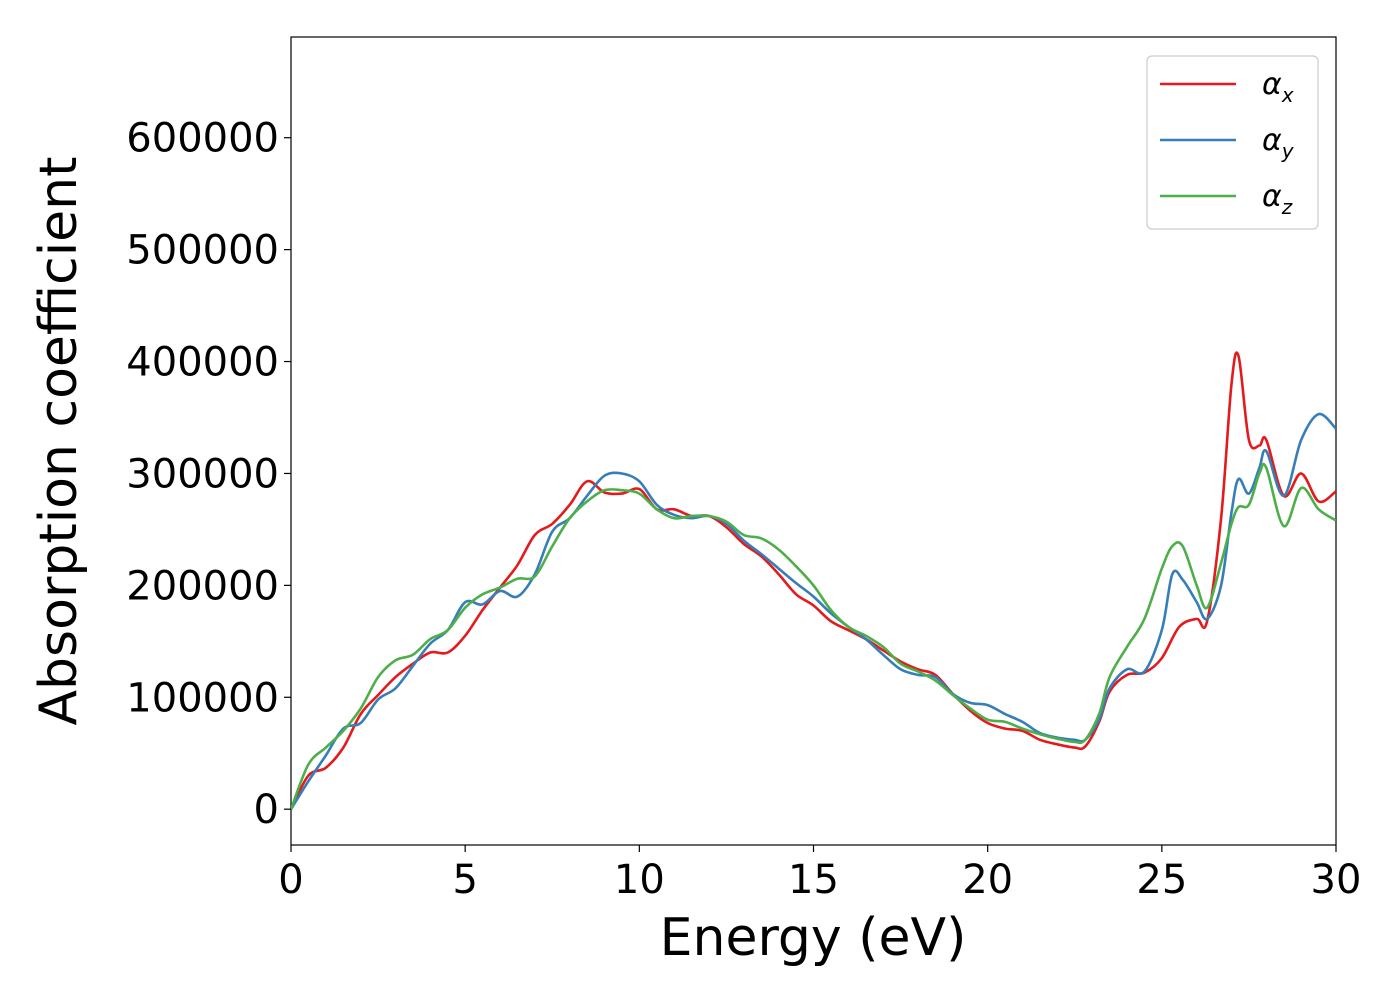 Image resolution: width=1400 pixels, height=1000 pixels. What do you see at coordinates (59, 440) in the screenshot?
I see `y-axis-label: Absorption coefficient` at bounding box center [59, 440].